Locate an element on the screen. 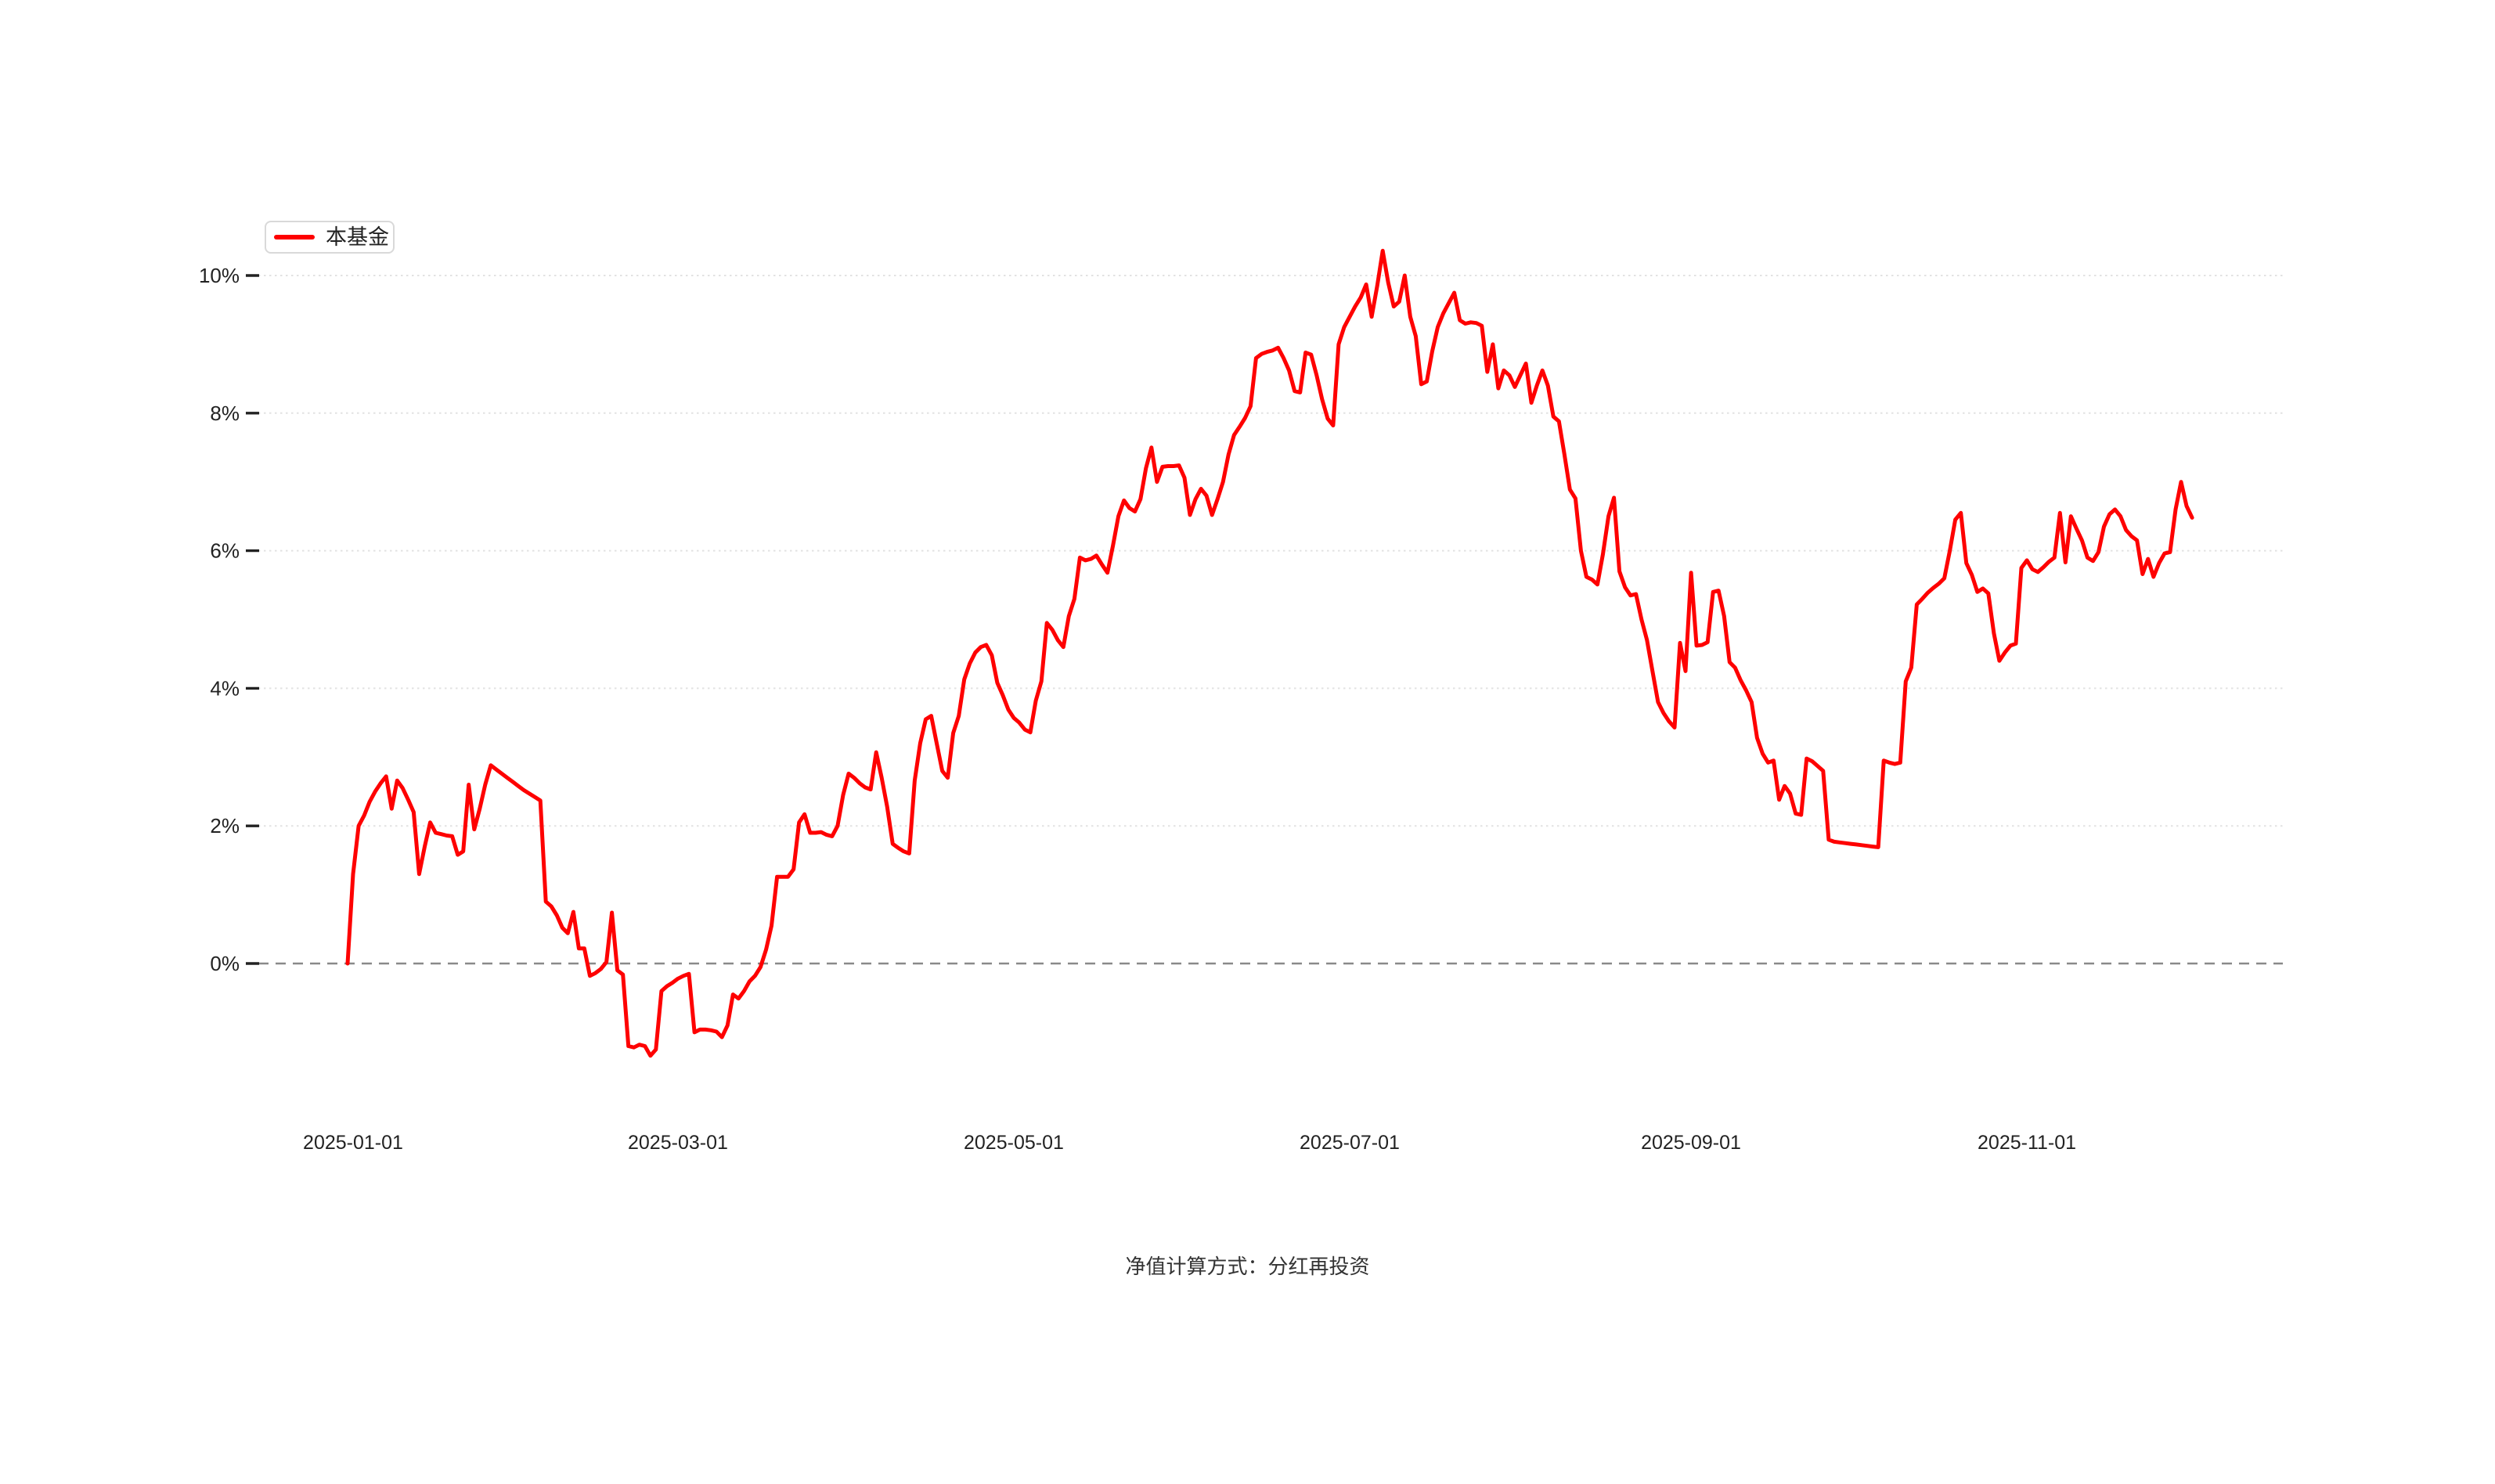  y-axis-label: 6% is located at coordinates (225, 551).